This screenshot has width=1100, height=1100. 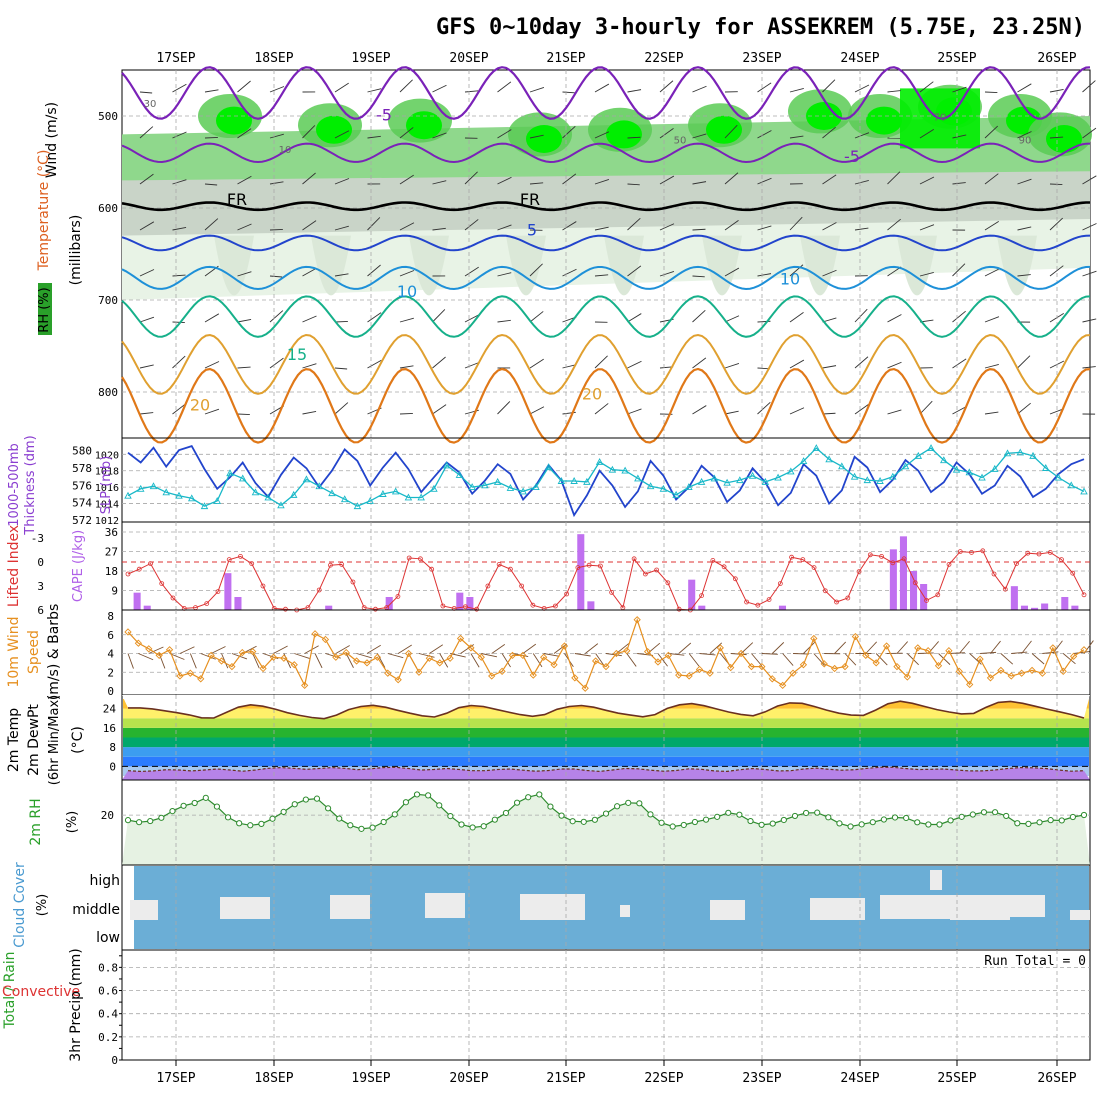 What do you see at coordinates (44, 309) in the screenshot?
I see `panel-side-label: RH (%)` at bounding box center [44, 309].